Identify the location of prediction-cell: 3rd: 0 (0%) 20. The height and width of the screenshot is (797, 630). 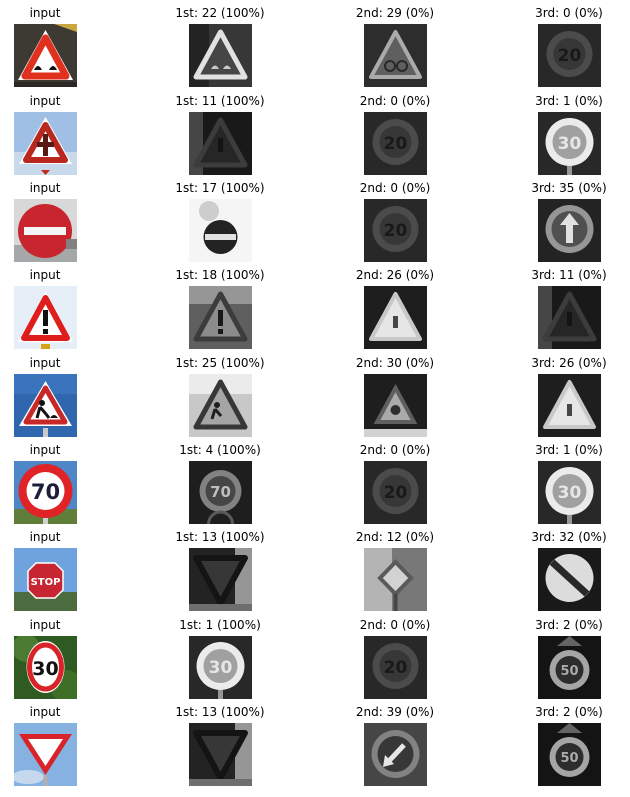
(569, 48).